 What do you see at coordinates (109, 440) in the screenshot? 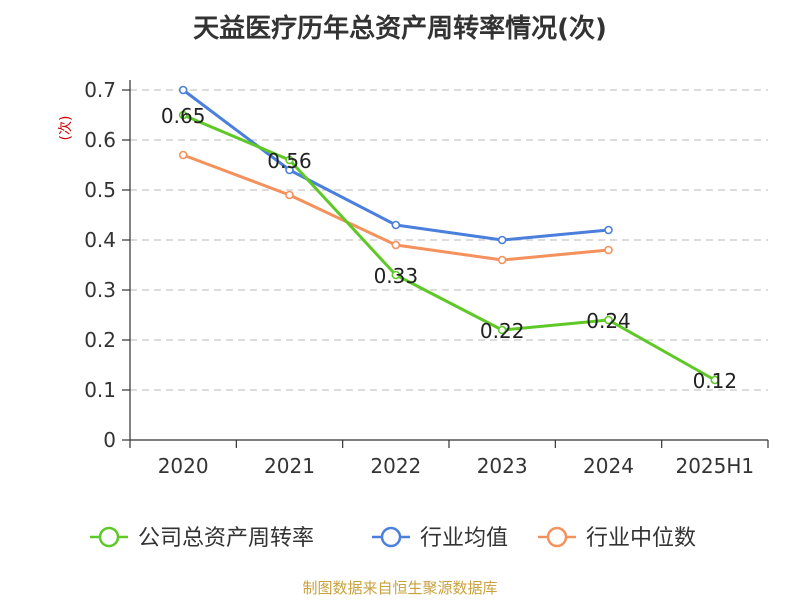
I see `y-tick-label: 0` at bounding box center [109, 440].